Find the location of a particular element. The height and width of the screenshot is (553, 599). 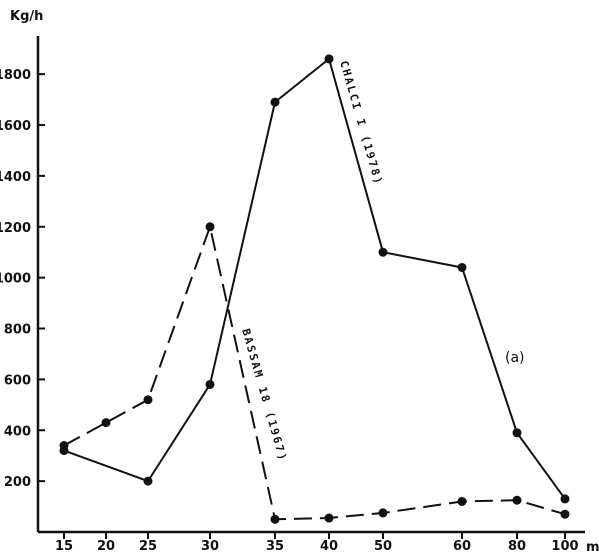

y-ticks: 200 400 600 800 1000 1200 1400 1600 1800 is located at coordinates (22, 279).